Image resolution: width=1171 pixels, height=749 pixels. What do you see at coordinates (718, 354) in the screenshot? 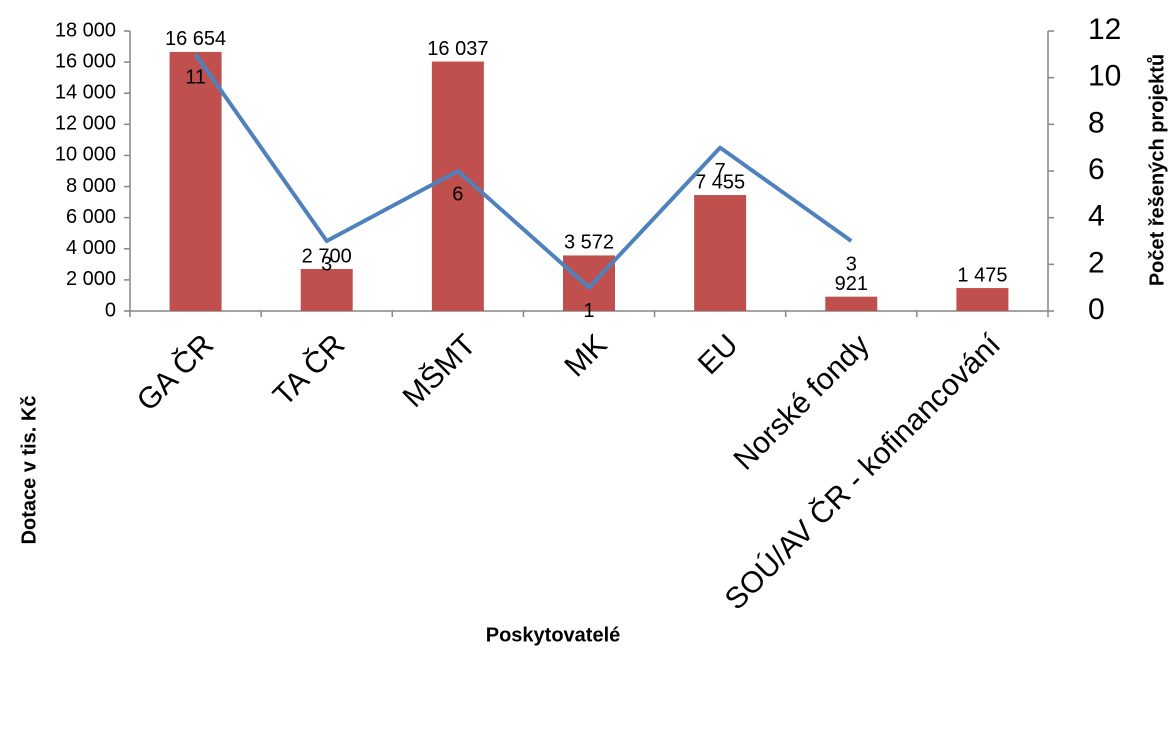
I see `x-tick-label: EU` at bounding box center [718, 354].